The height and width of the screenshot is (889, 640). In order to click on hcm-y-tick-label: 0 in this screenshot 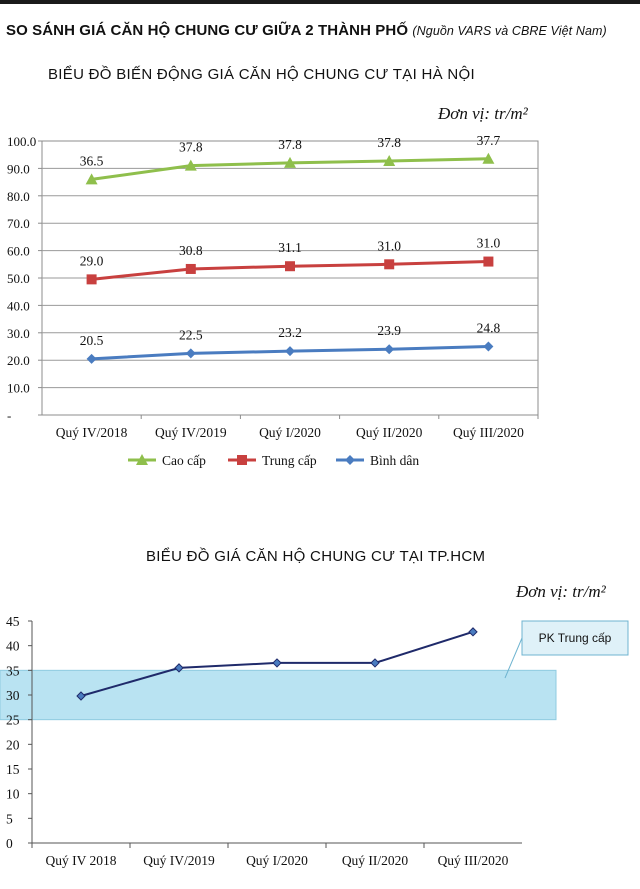, I will do `click(9, 843)`.